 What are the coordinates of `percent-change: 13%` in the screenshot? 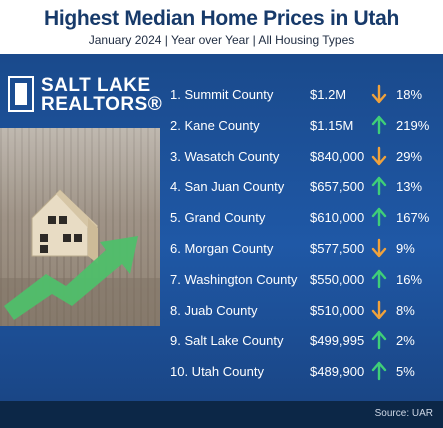 It's located at (409, 186).